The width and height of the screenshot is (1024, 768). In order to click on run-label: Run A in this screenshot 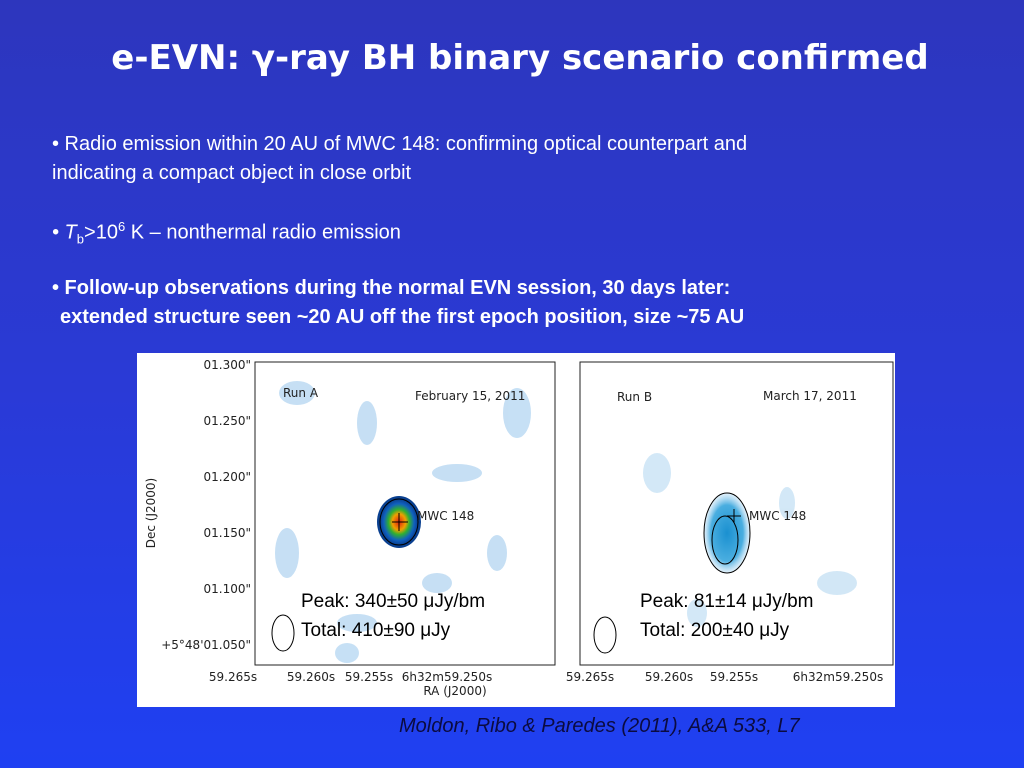, I will do `click(301, 393)`.